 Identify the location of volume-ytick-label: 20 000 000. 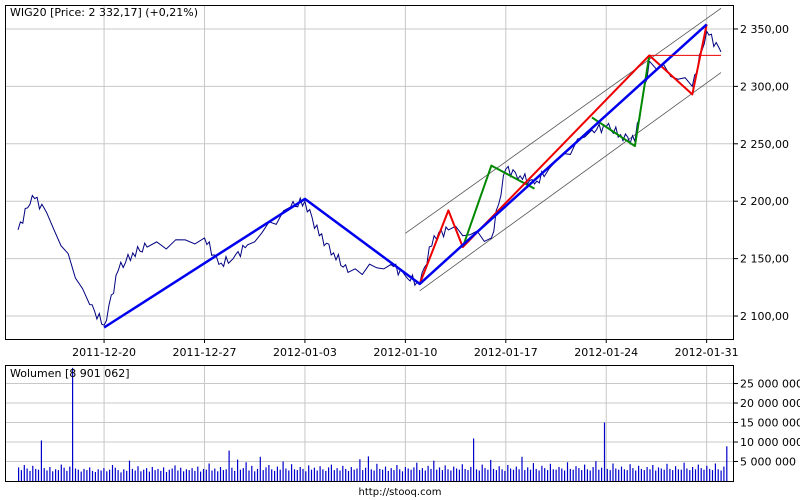
(770, 403).